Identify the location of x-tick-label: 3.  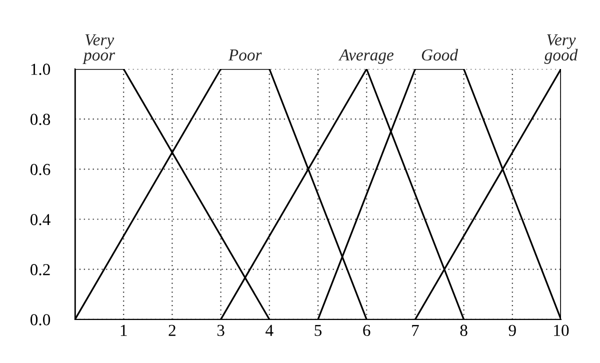
(220, 330).